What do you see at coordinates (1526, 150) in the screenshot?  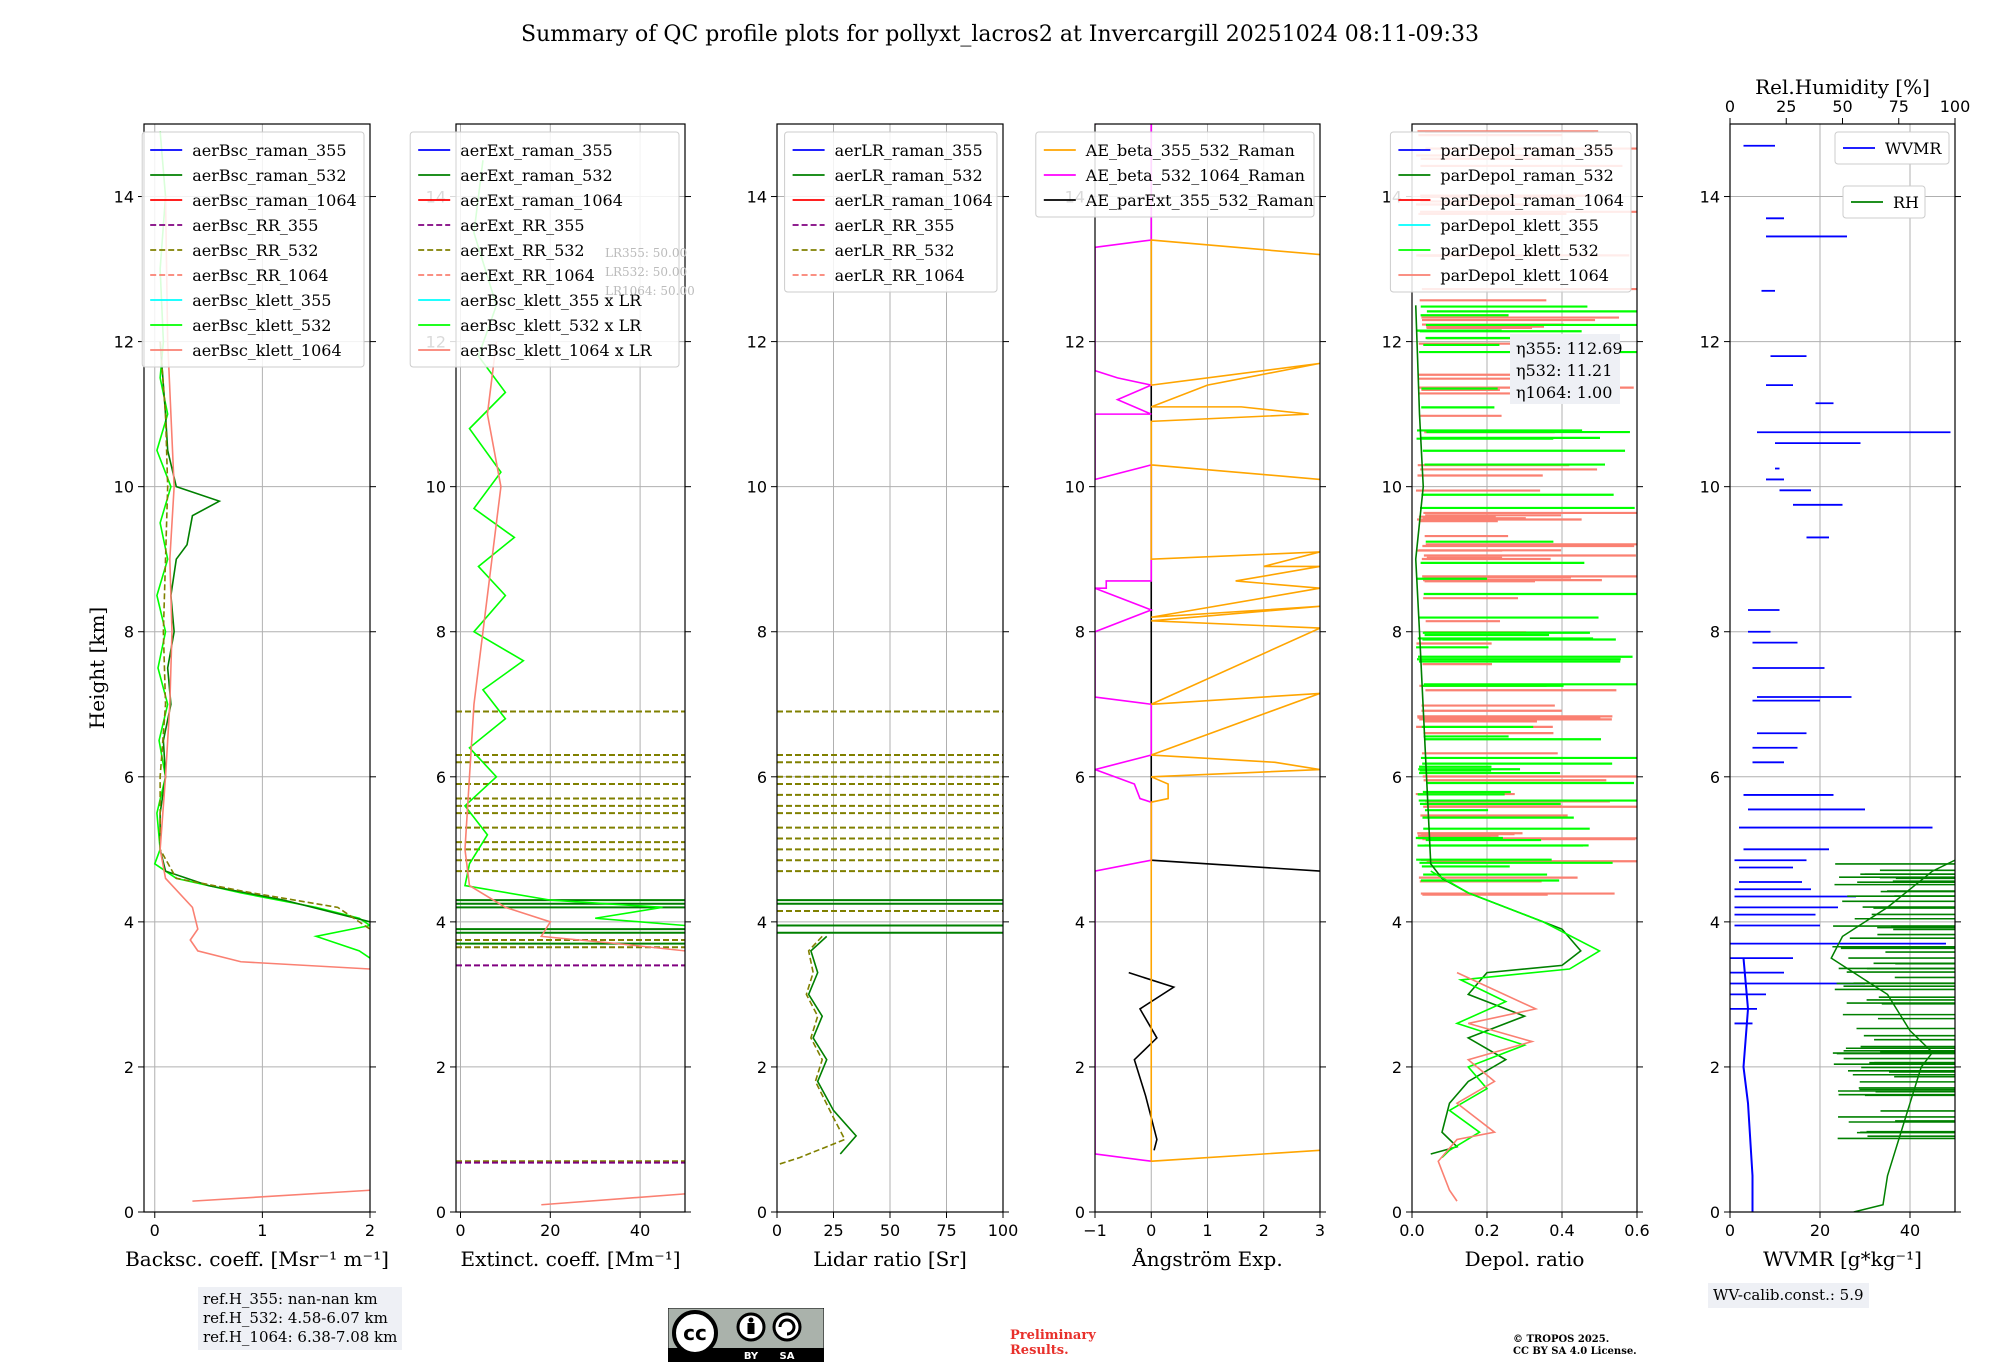 I see `legend-entry: parDepol_raman_355` at bounding box center [1526, 150].